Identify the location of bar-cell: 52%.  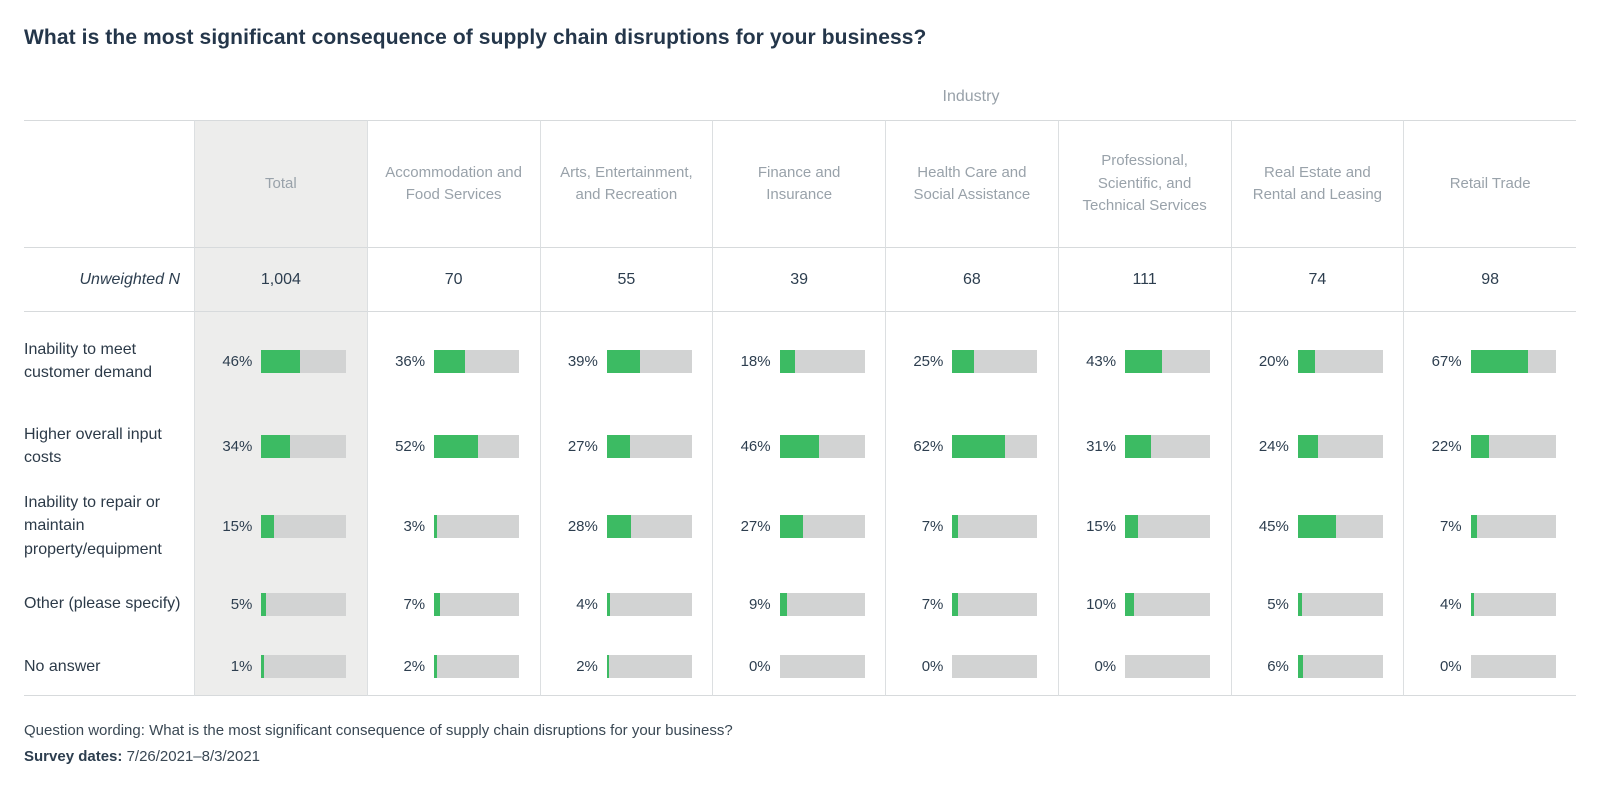
(453, 446).